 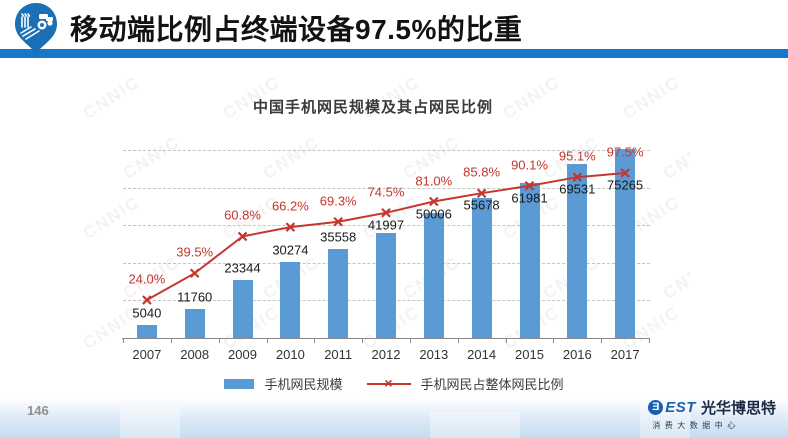 I want to click on slide-title: 移动端比例占终端设备97.5%的比重, so click(x=296, y=29).